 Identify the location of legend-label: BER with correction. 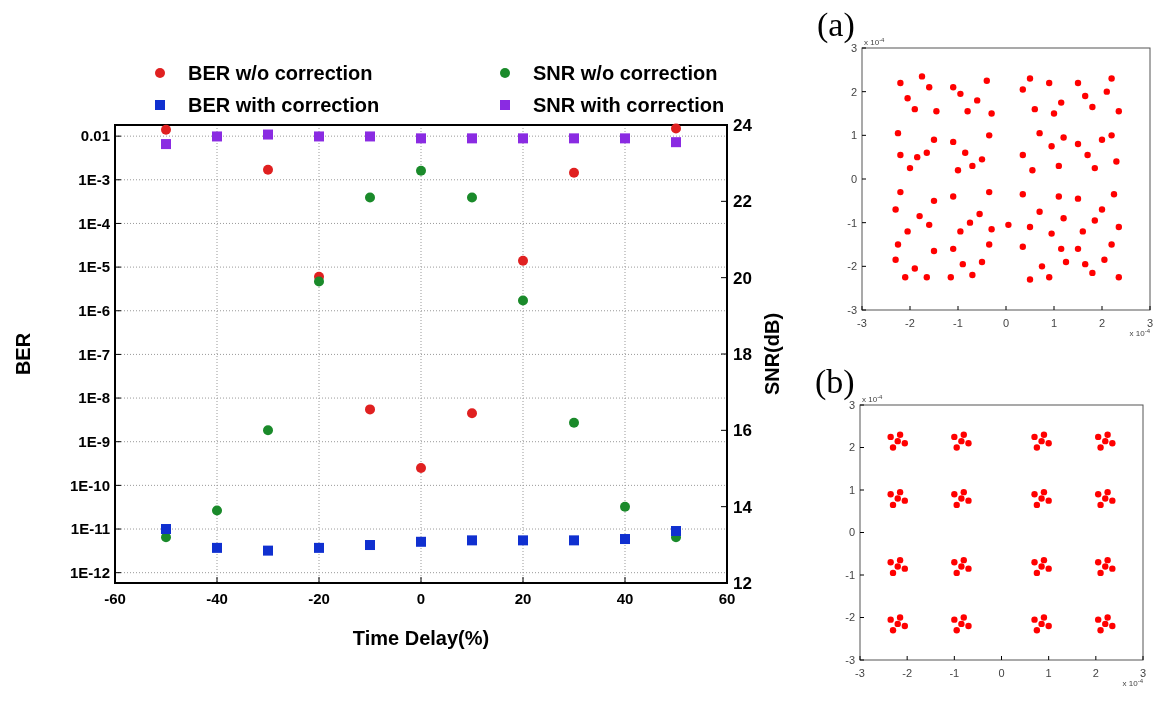
(284, 105).